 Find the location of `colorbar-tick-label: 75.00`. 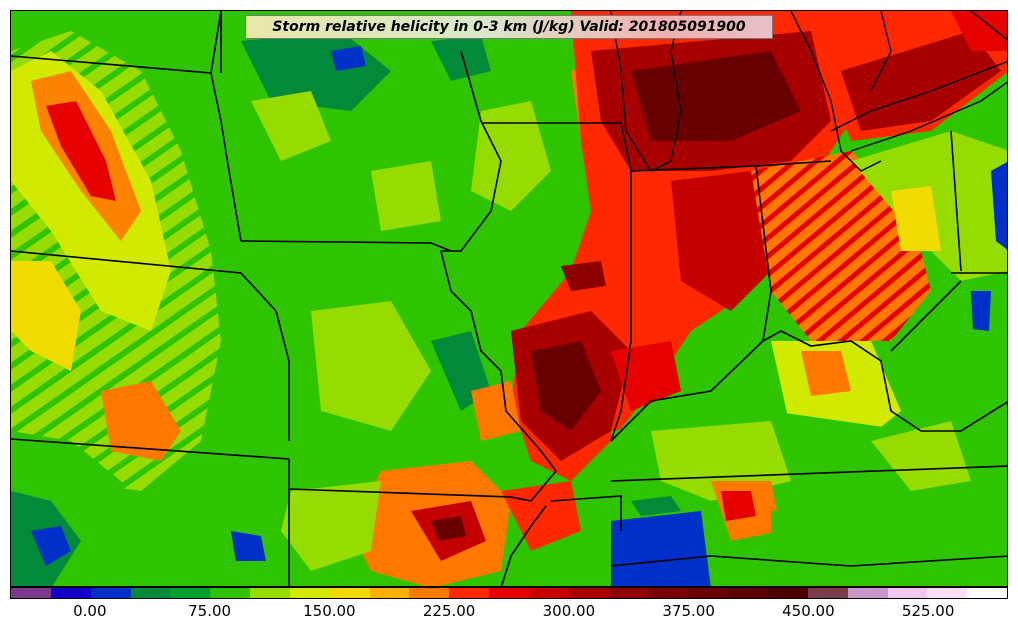

colorbar-tick-label: 75.00 is located at coordinates (210, 611).